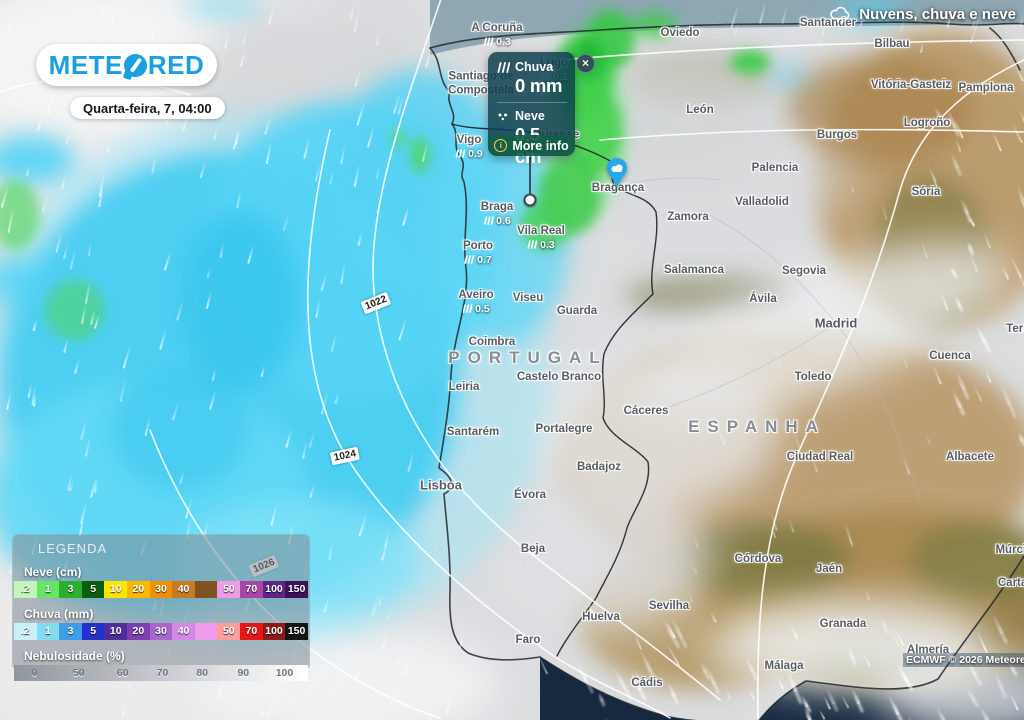 This screenshot has height=720, width=1024. I want to click on map-label-vigo: Vigo 0.9, so click(469, 147).